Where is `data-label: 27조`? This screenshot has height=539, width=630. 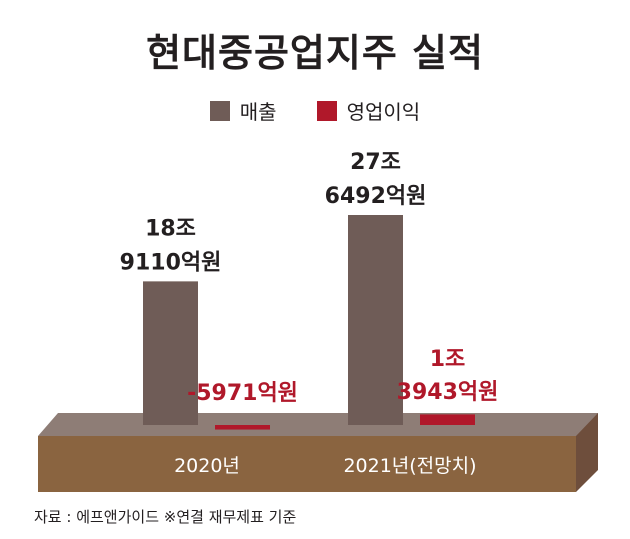 data-label: 27조 is located at coordinates (375, 162).